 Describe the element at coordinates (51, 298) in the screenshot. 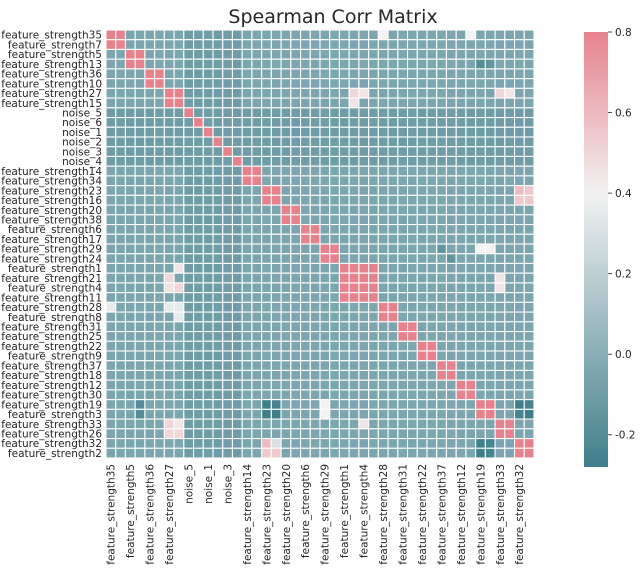

I see `y-tick-label: feature_strength11` at that location.